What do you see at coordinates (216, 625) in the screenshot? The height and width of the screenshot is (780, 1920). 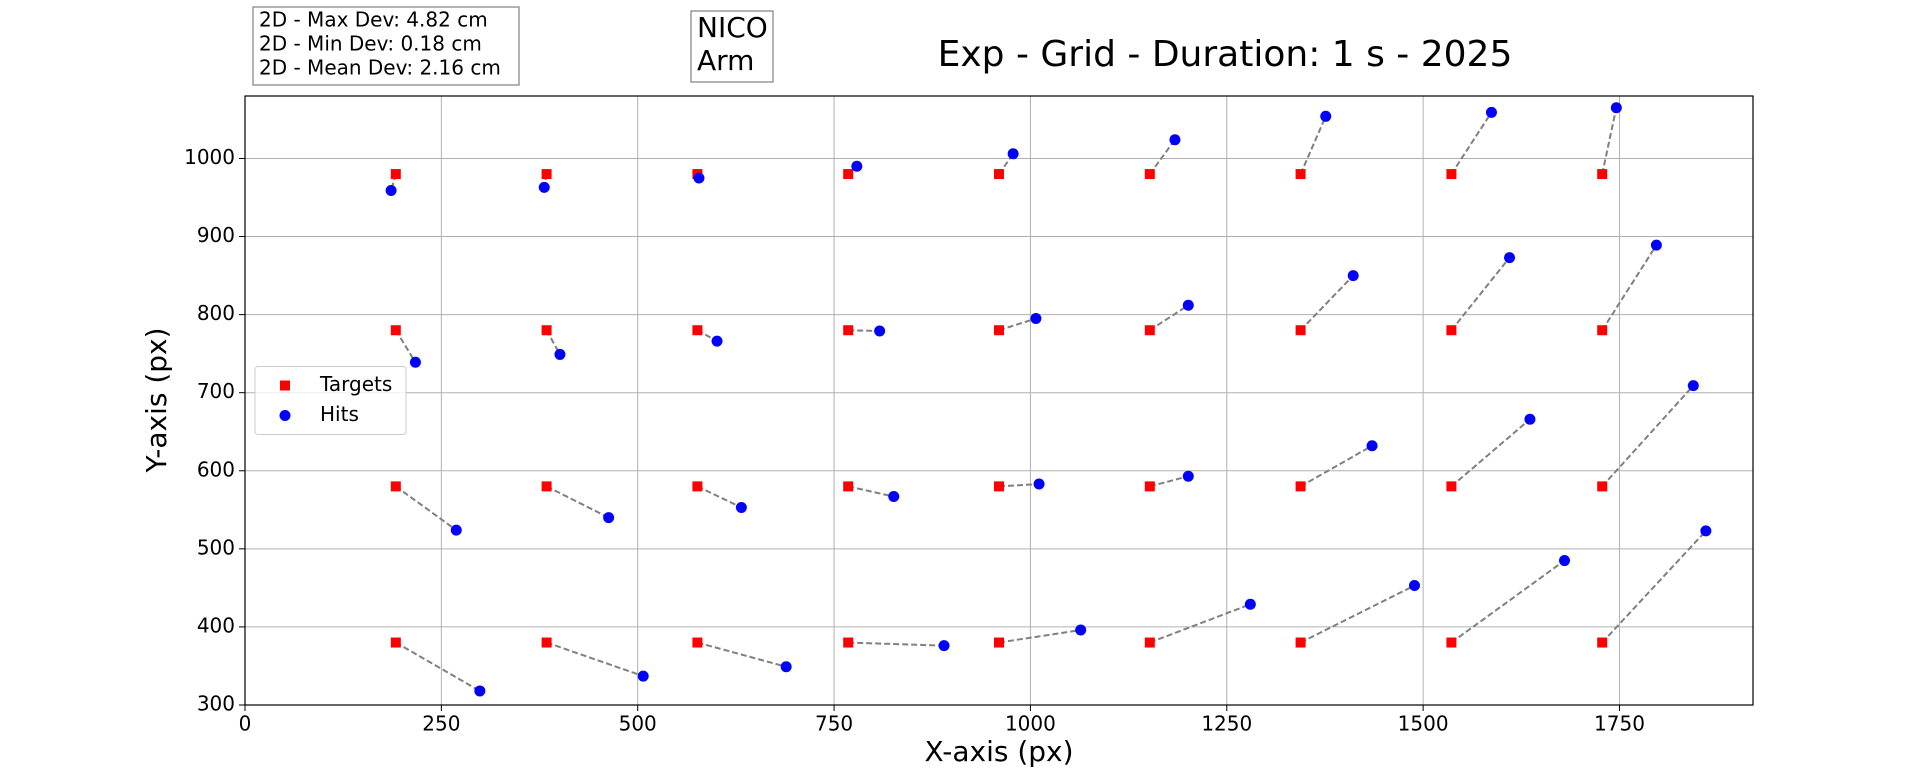 I see `y-tick-label: 400` at bounding box center [216, 625].